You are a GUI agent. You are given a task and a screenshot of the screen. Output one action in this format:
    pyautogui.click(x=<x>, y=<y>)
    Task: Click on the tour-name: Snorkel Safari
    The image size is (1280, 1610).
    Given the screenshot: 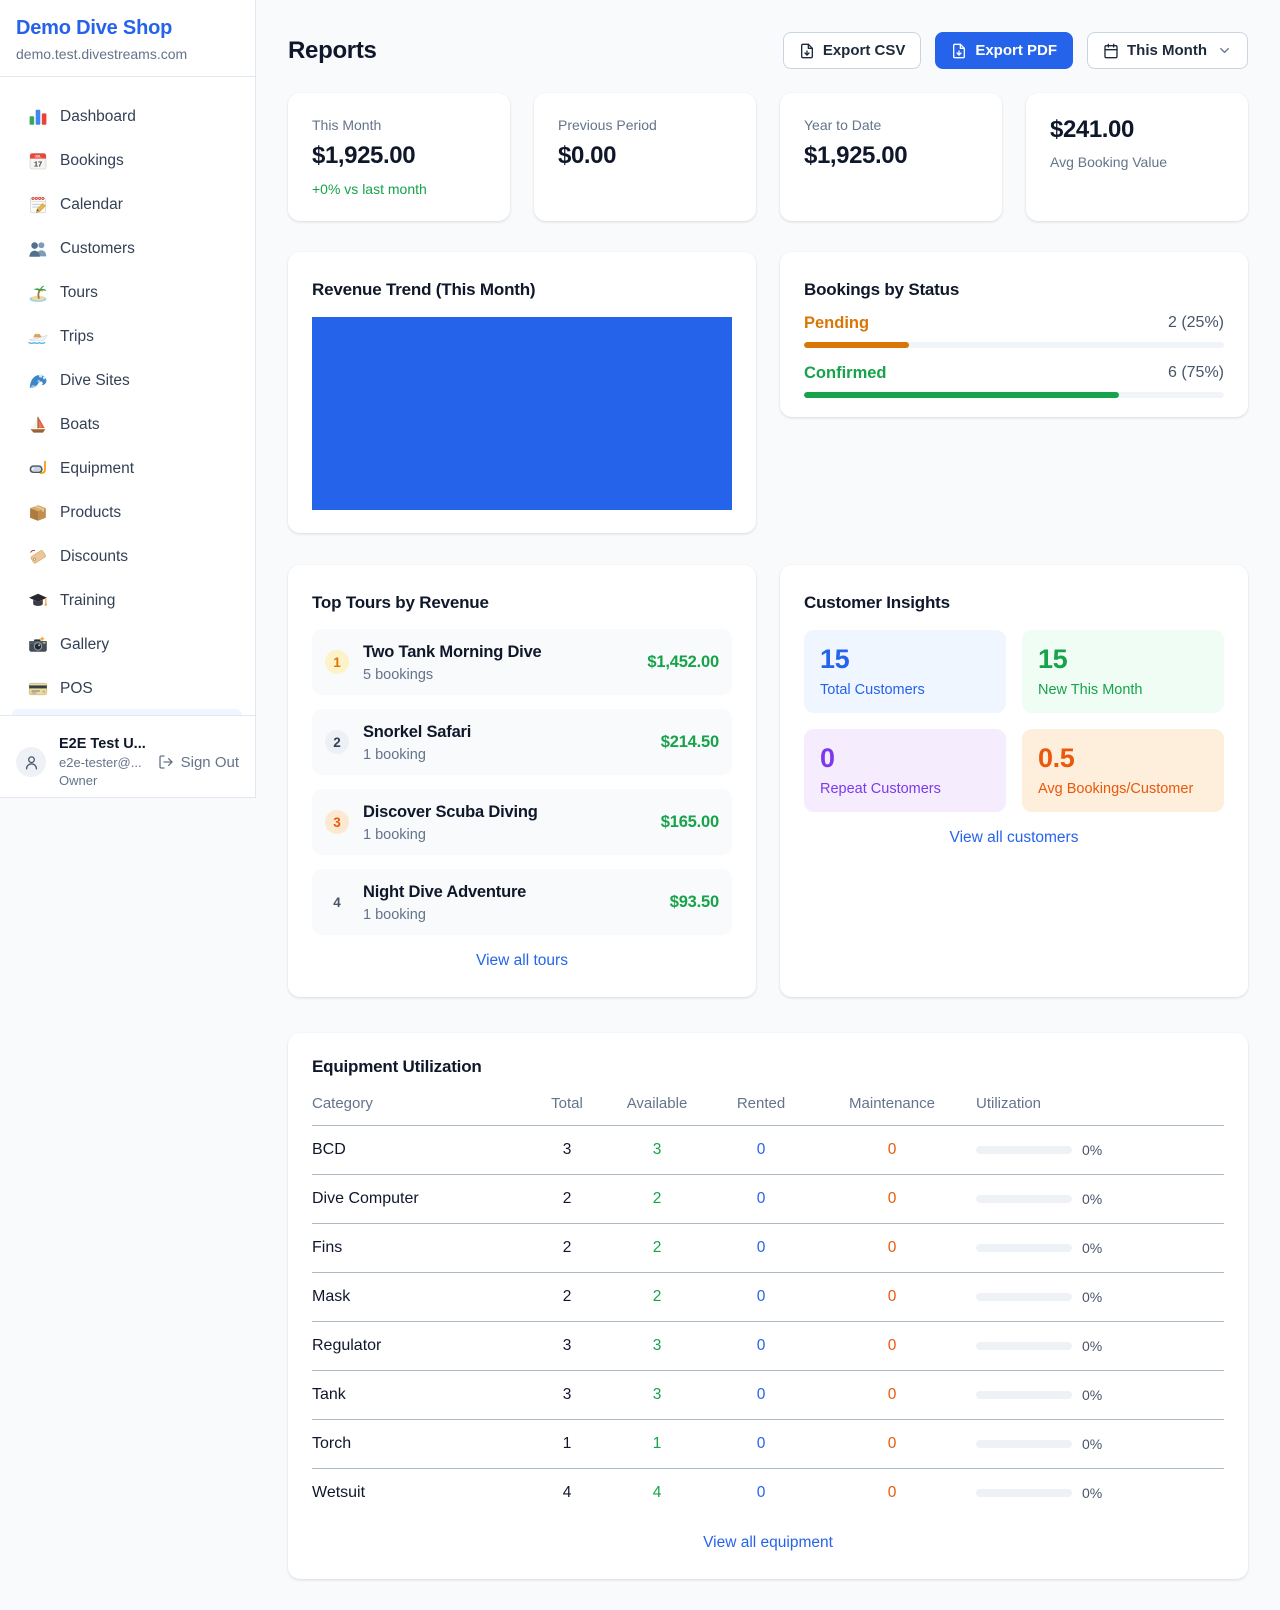 What is the action you would take?
    pyautogui.click(x=417, y=731)
    